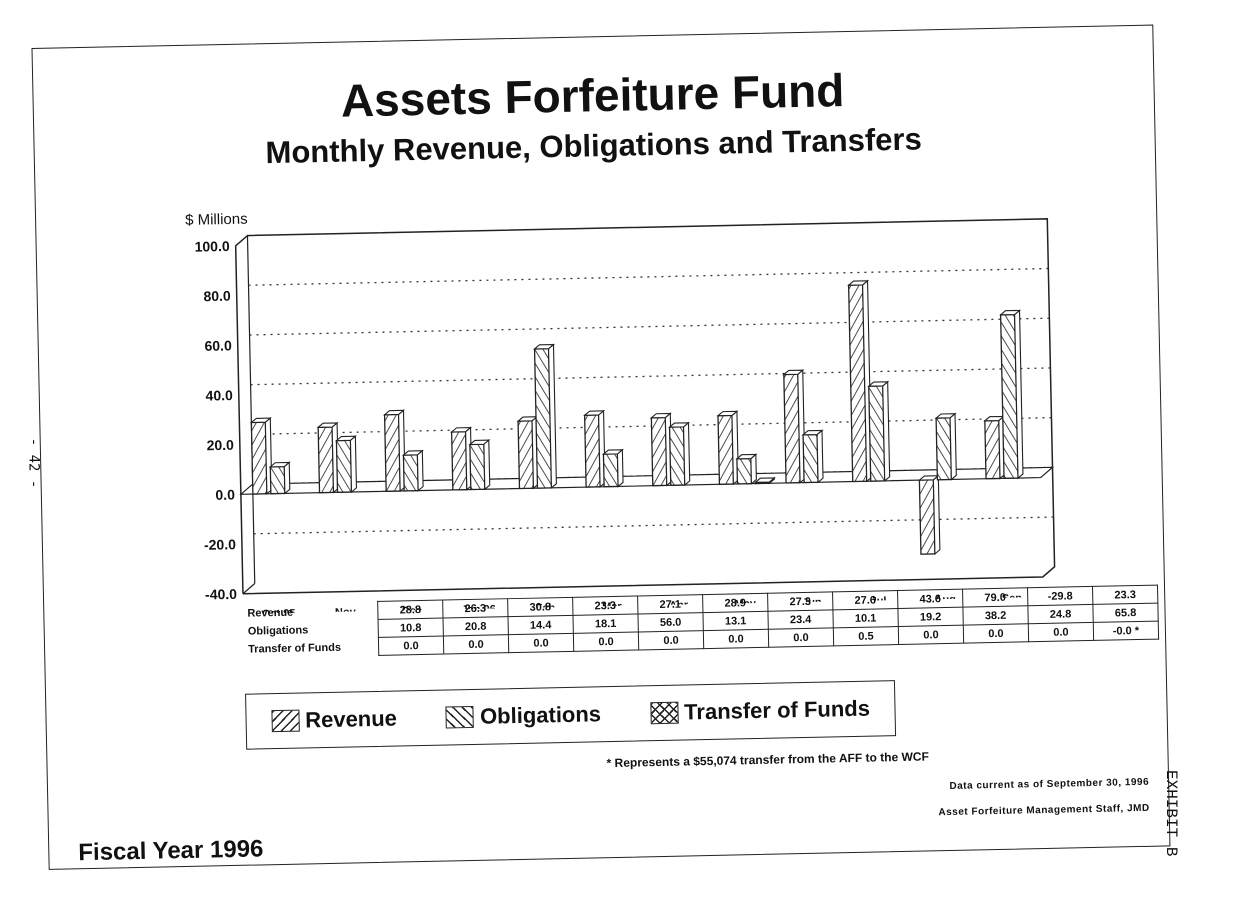 This screenshot has width=1259, height=919. Describe the element at coordinates (216, 220) in the screenshot. I see `y-axis-label: $ Millions` at that location.